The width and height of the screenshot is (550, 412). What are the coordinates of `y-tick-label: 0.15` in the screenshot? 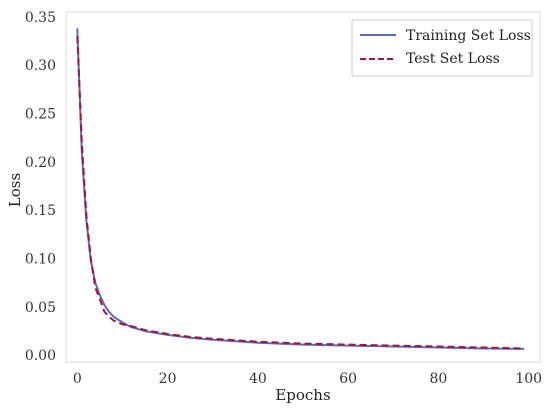 It's located at (40, 211).